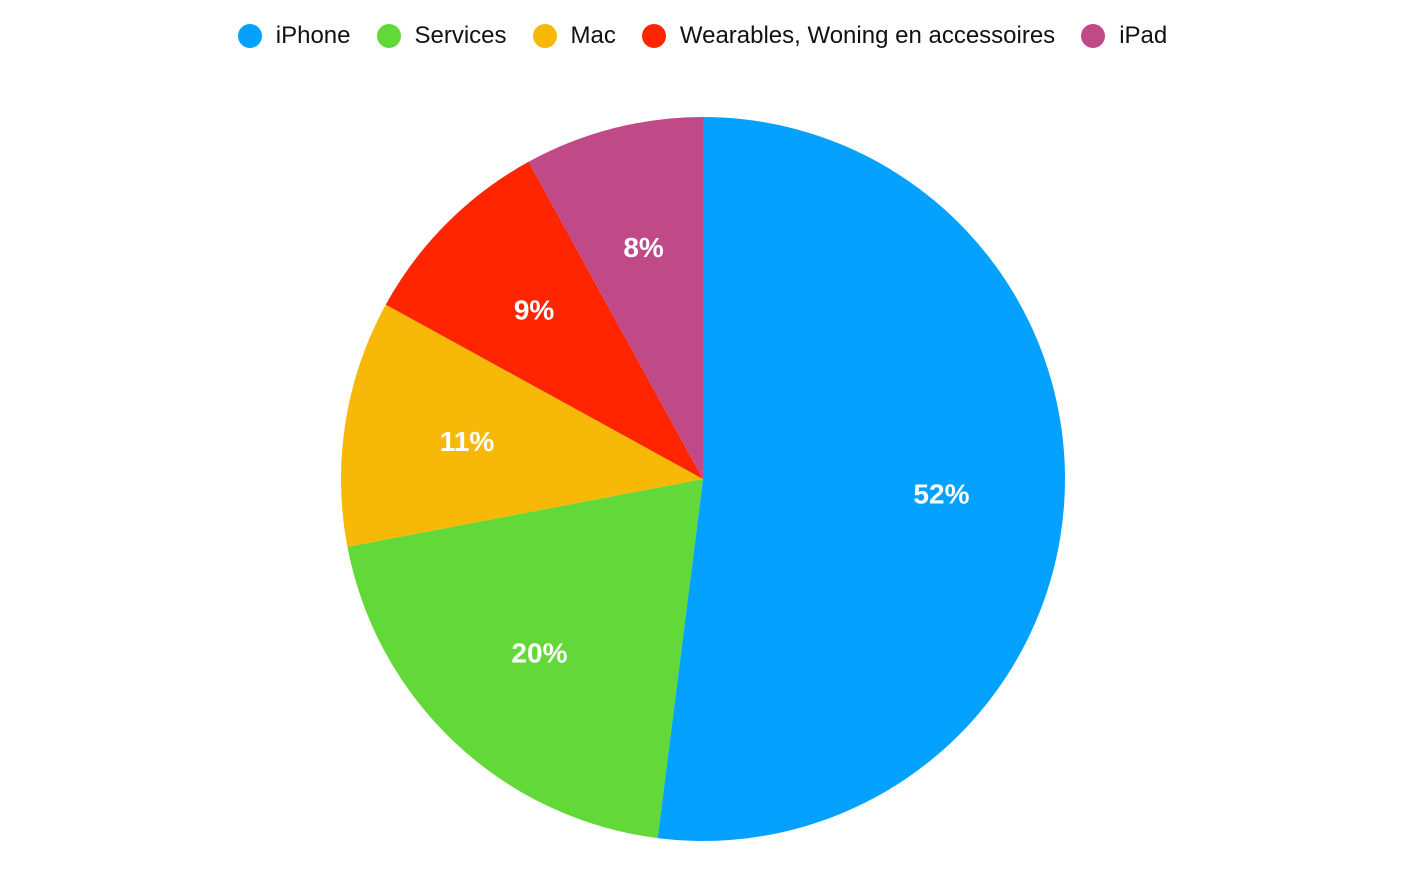  I want to click on slice-label-services: 20%, so click(539, 653).